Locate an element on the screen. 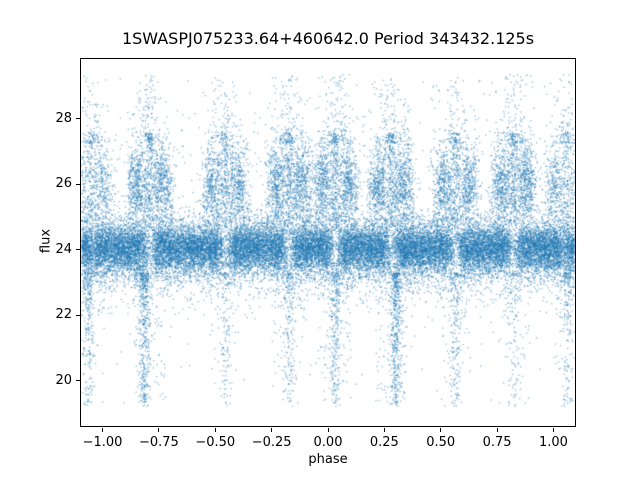 This screenshot has height=480, width=640. x-tick-label: 0.00 is located at coordinates (328, 442).